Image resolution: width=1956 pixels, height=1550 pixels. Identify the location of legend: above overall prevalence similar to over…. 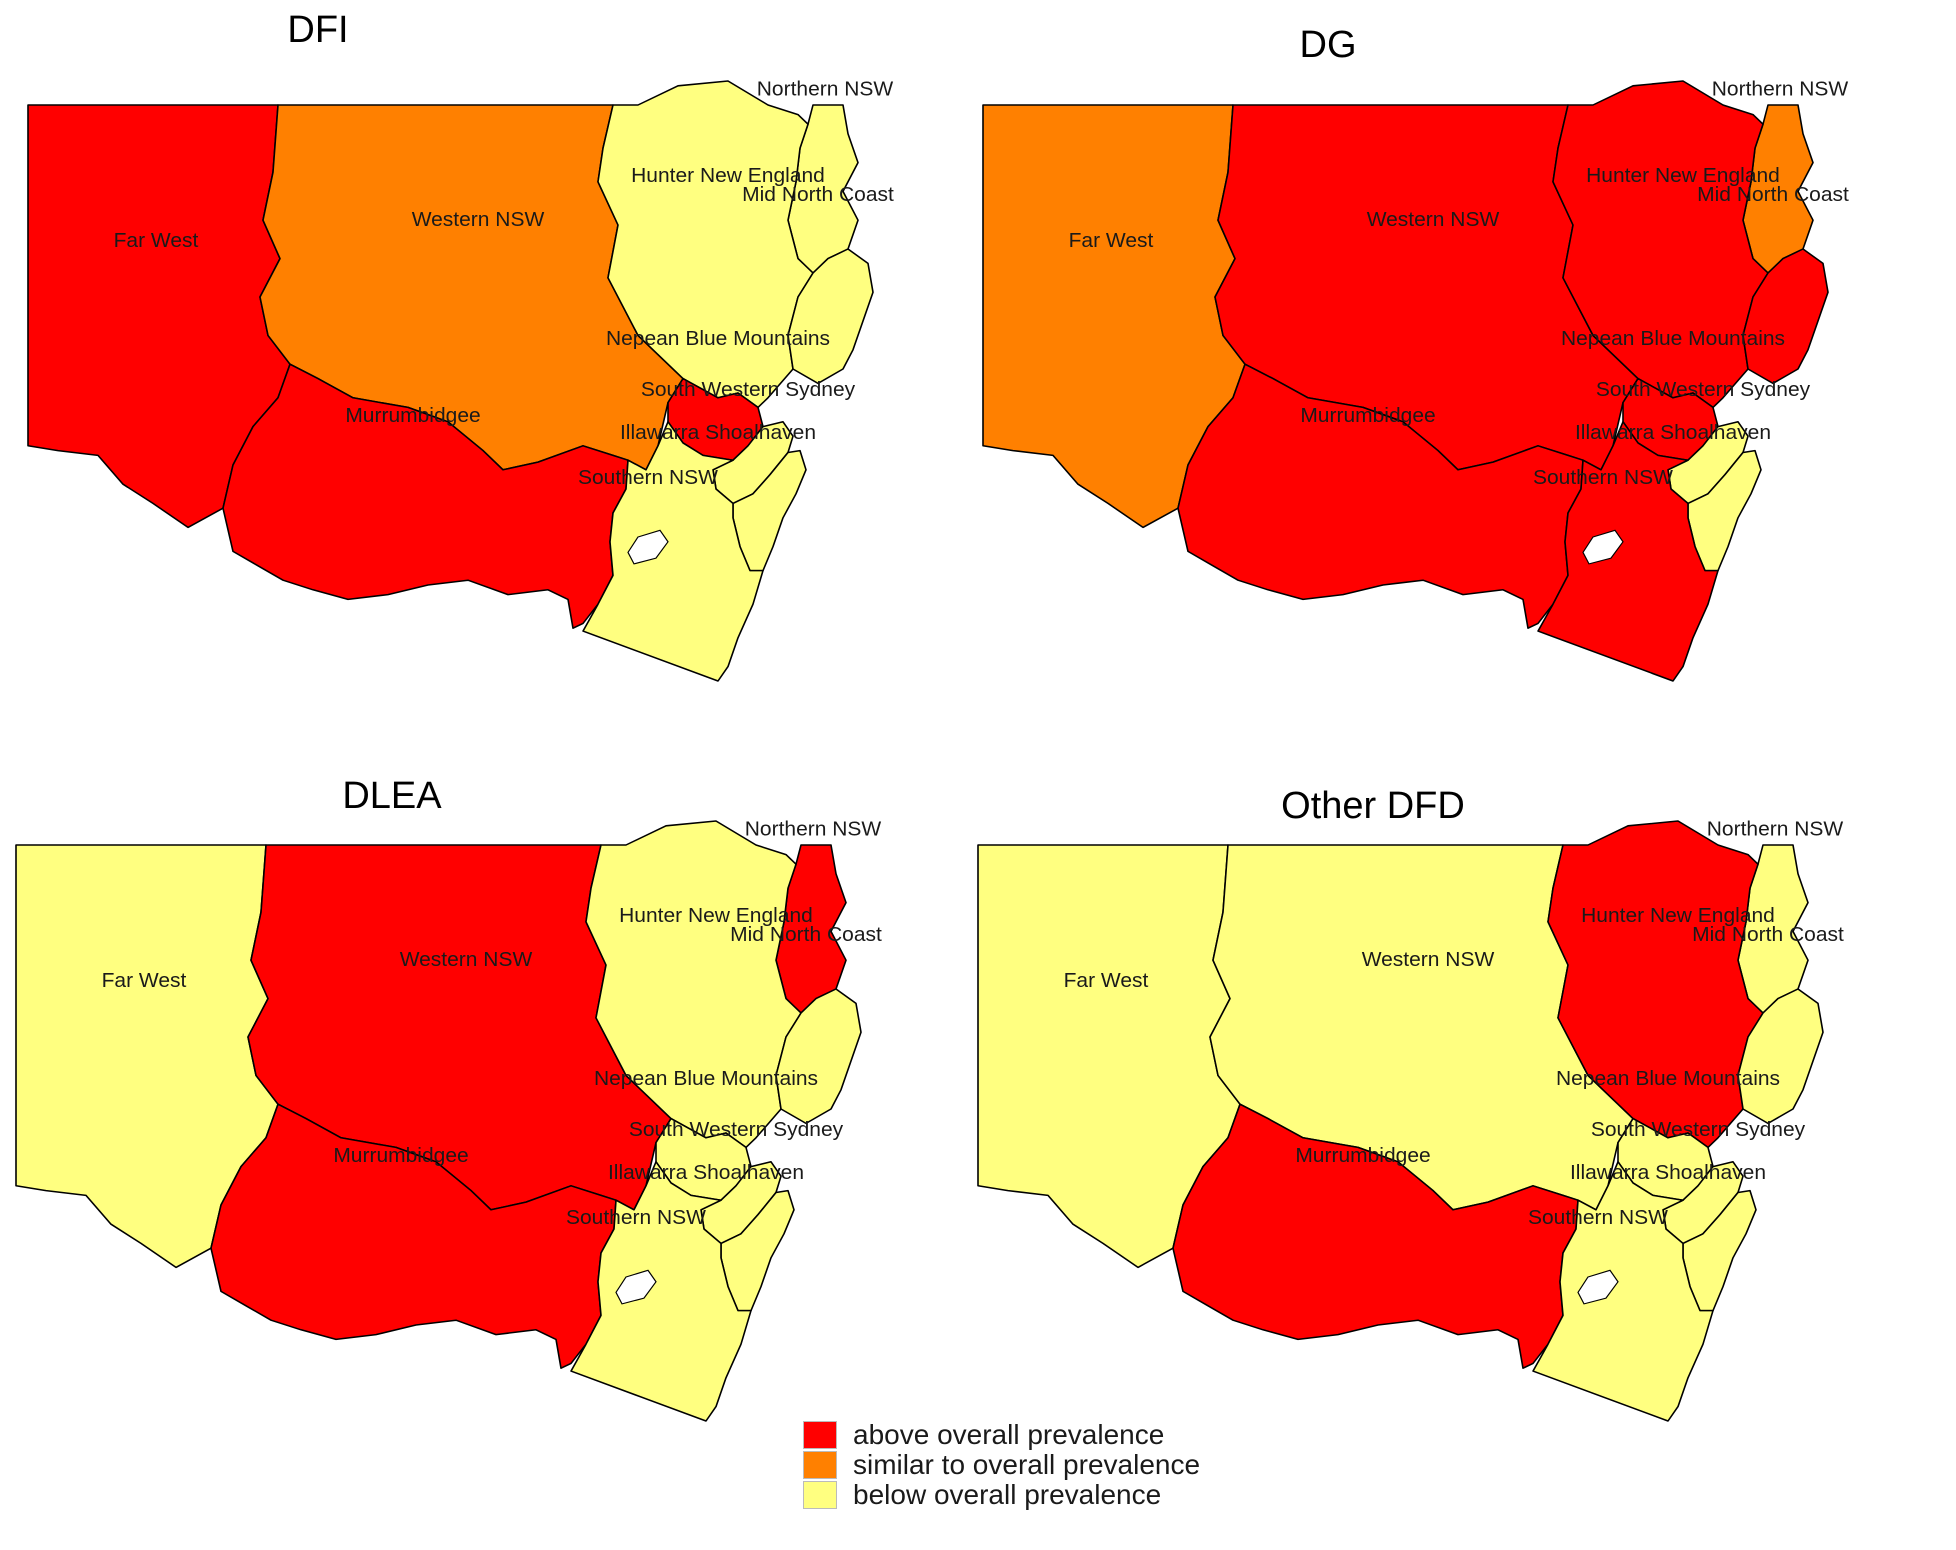
(1001, 1465).